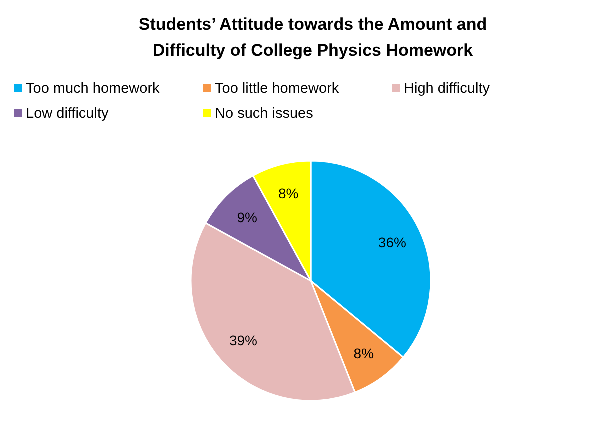  What do you see at coordinates (447, 89) in the screenshot?
I see `legend-label: High difficulty` at bounding box center [447, 89].